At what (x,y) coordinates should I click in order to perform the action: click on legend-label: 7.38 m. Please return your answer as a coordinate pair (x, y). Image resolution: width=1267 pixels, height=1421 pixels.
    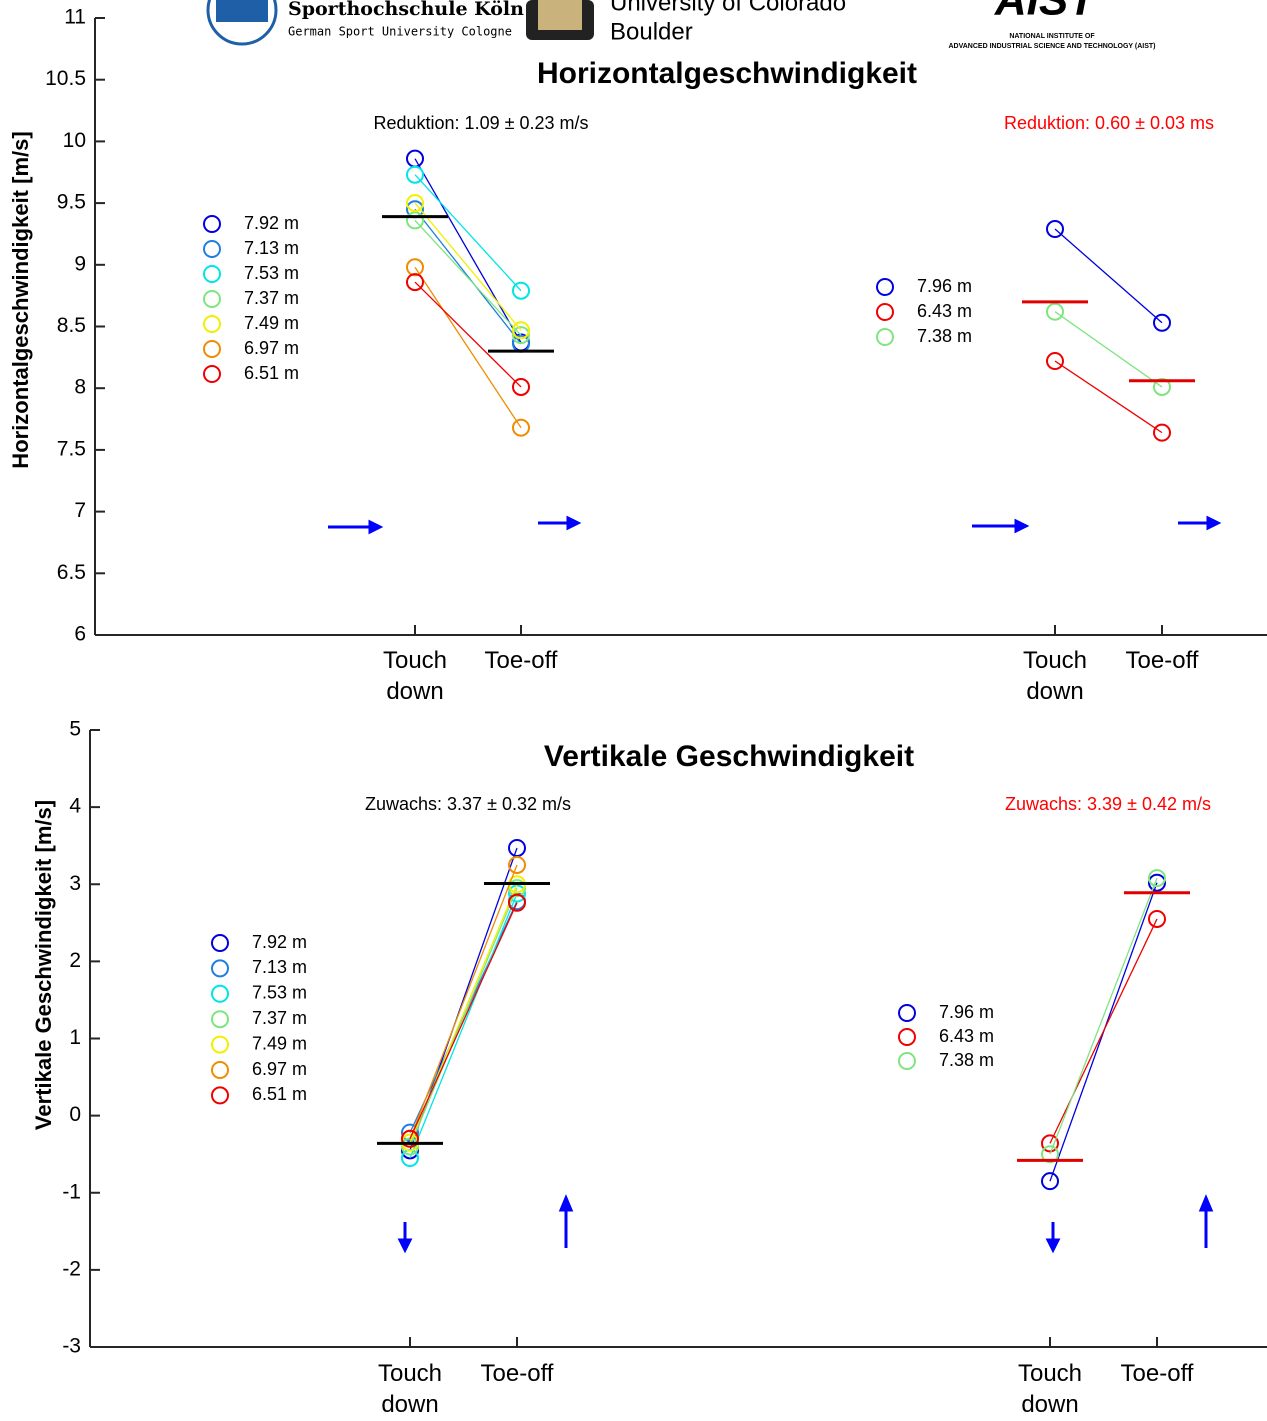
    Looking at the image, I should click on (966, 1060).